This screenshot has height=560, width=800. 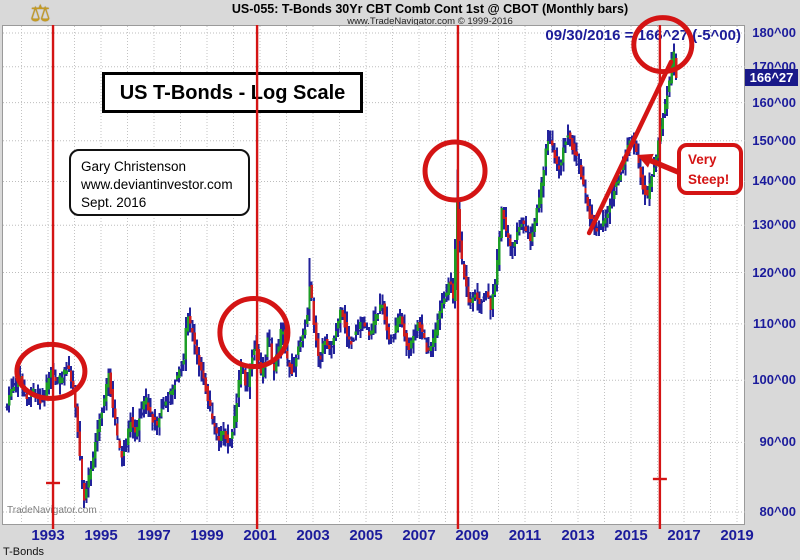 I want to click on y-axis-label: 120^00, so click(x=774, y=272).